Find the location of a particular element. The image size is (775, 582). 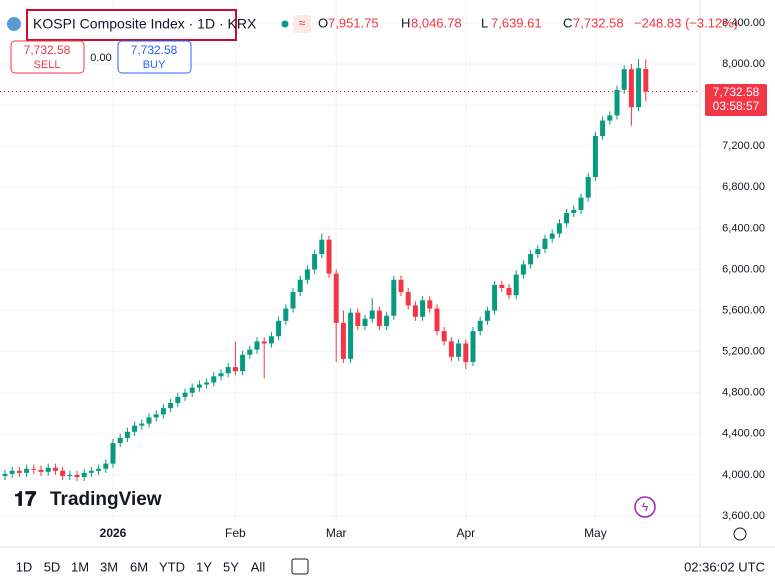

y-tick-label: 5,600.00 is located at coordinates (743, 310).